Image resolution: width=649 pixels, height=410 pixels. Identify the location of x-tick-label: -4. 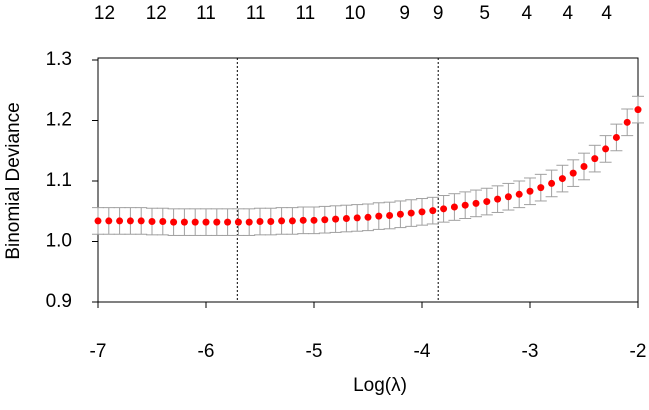
(422, 351).